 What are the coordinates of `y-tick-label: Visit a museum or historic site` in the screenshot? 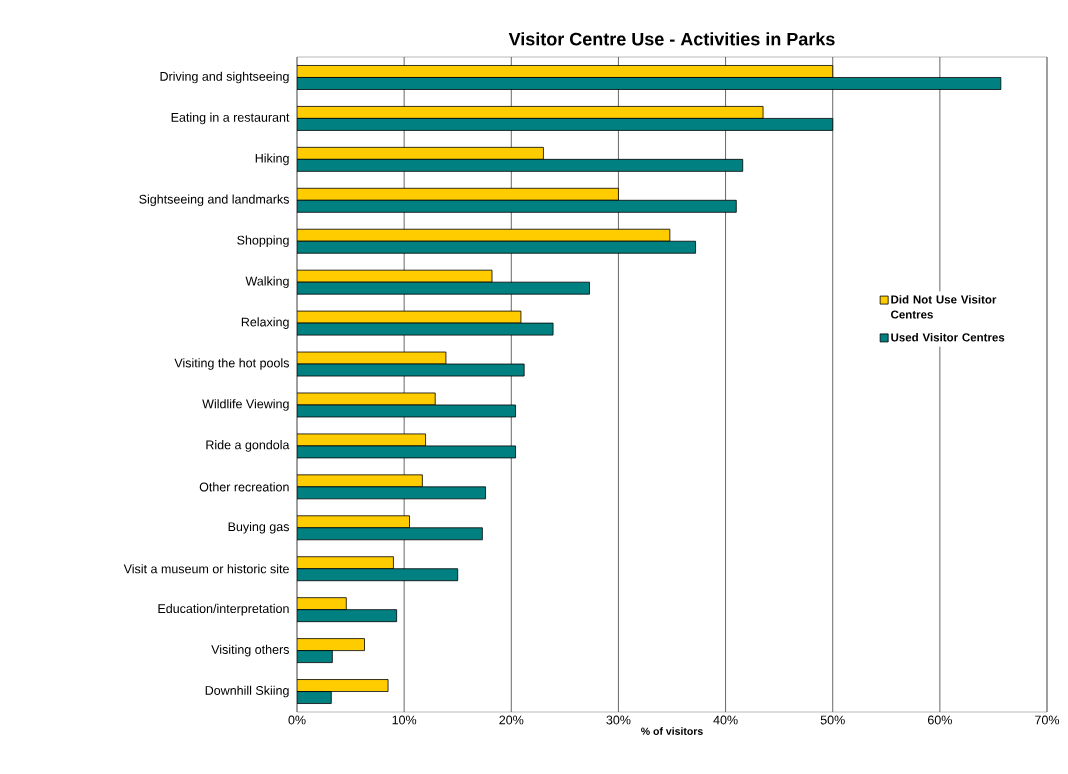 It's located at (206, 569).